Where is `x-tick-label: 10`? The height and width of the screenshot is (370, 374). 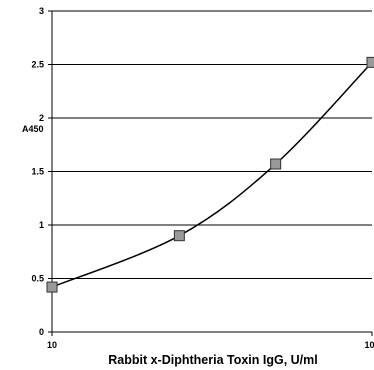
x-tick-label: 10 is located at coordinates (52, 345).